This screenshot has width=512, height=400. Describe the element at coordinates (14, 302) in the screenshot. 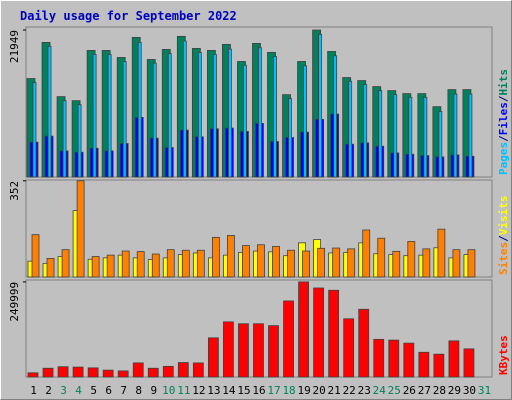

I see `y-tick-label: 249999` at that location.